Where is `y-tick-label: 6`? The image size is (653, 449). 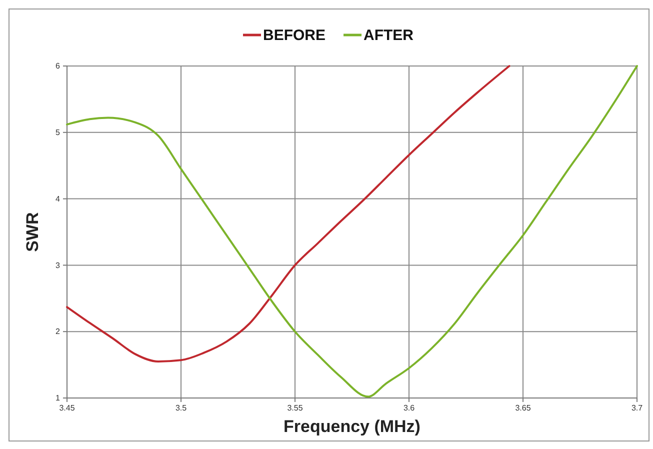 y-tick-label: 6 is located at coordinates (58, 66).